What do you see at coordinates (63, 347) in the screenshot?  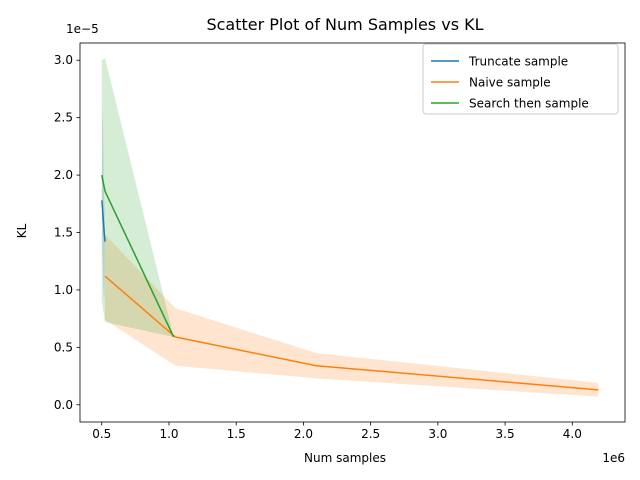 I see `y-tick-label: 0.5` at bounding box center [63, 347].